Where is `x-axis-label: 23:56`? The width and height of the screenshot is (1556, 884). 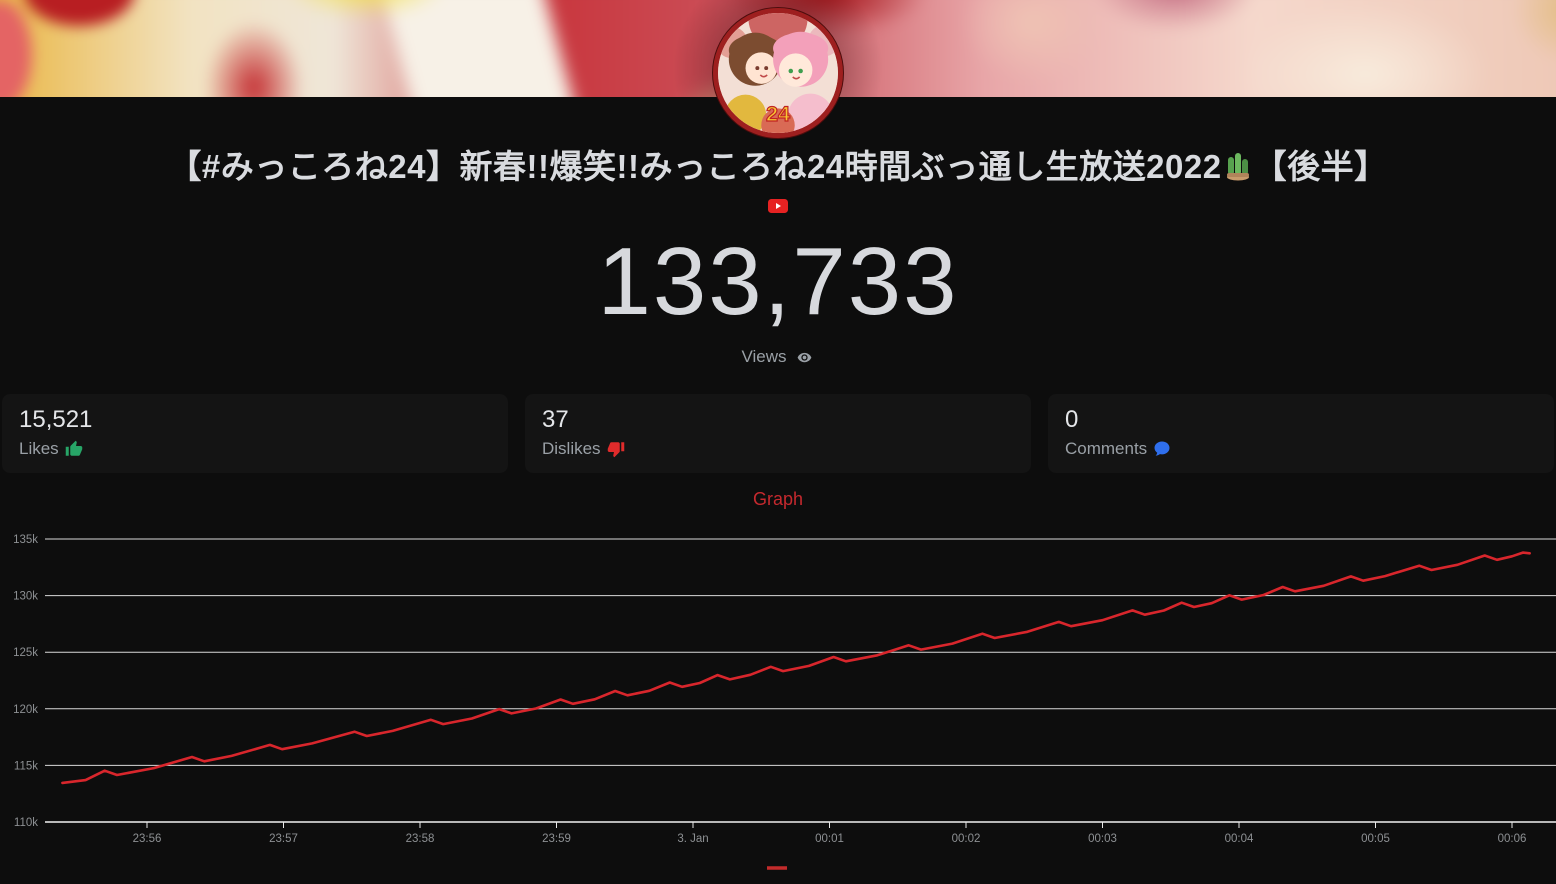
x-axis-label: 23:56 is located at coordinates (147, 839).